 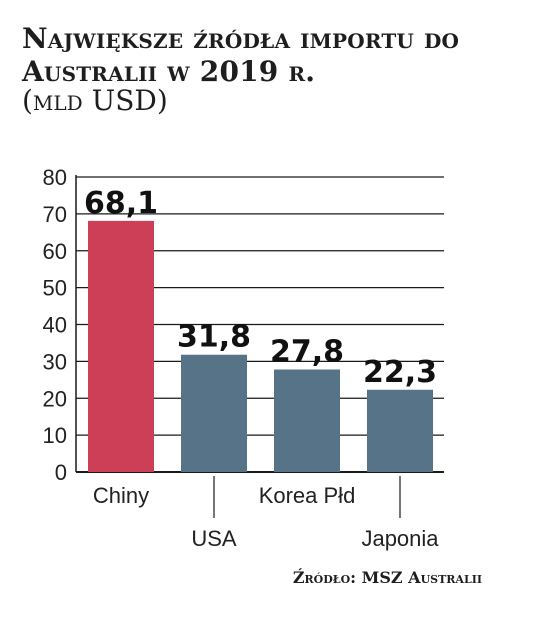 What do you see at coordinates (121, 203) in the screenshot?
I see `value-label: 68,1` at bounding box center [121, 203].